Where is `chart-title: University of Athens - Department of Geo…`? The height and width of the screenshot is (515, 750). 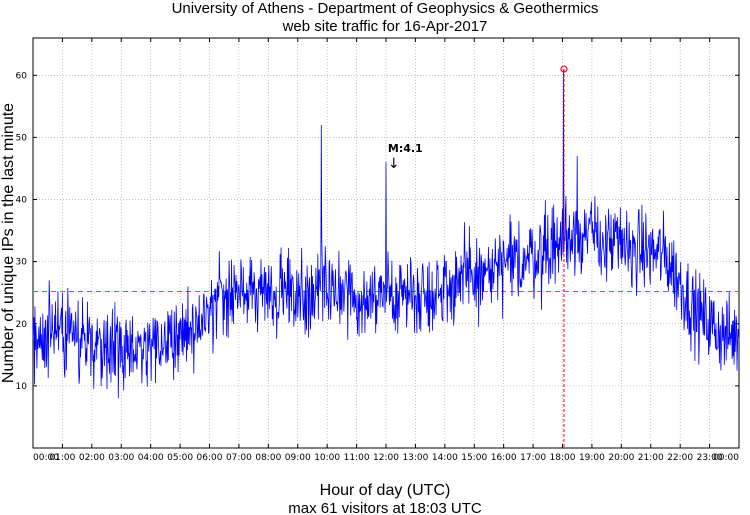
chart-title: University of Athens - Department of Geo… is located at coordinates (385, 8).